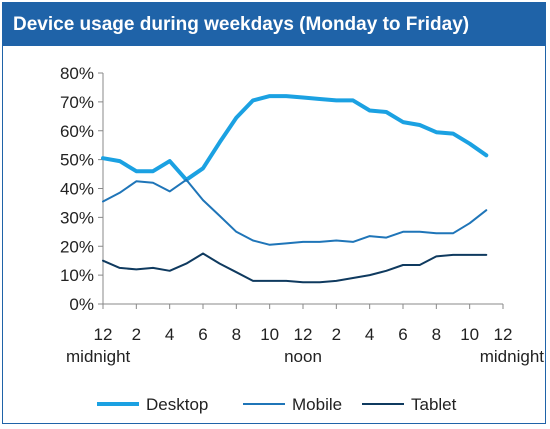  Describe the element at coordinates (77, 217) in the screenshot. I see `y-tick-label: 30%` at that location.